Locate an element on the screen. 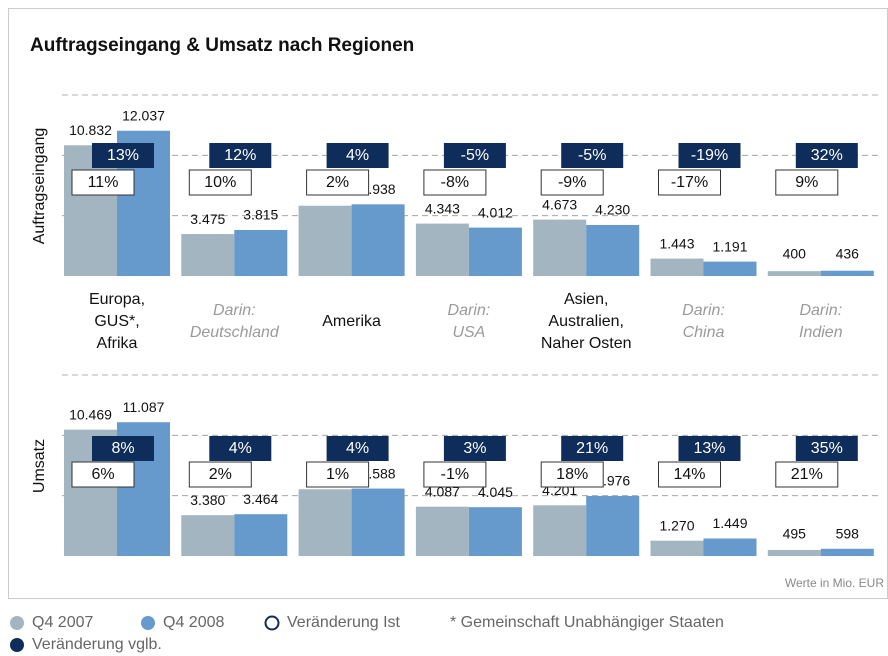  value-label: 1.443 is located at coordinates (676, 243).